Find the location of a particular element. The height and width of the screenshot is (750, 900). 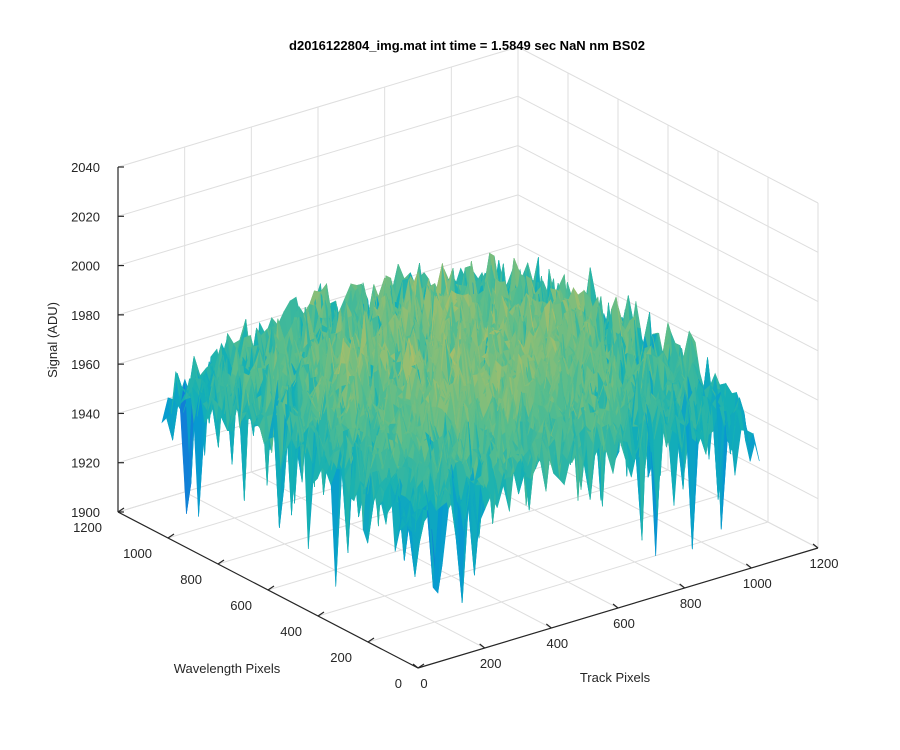

y-axis-label: Wavelength Pixels is located at coordinates (227, 668).